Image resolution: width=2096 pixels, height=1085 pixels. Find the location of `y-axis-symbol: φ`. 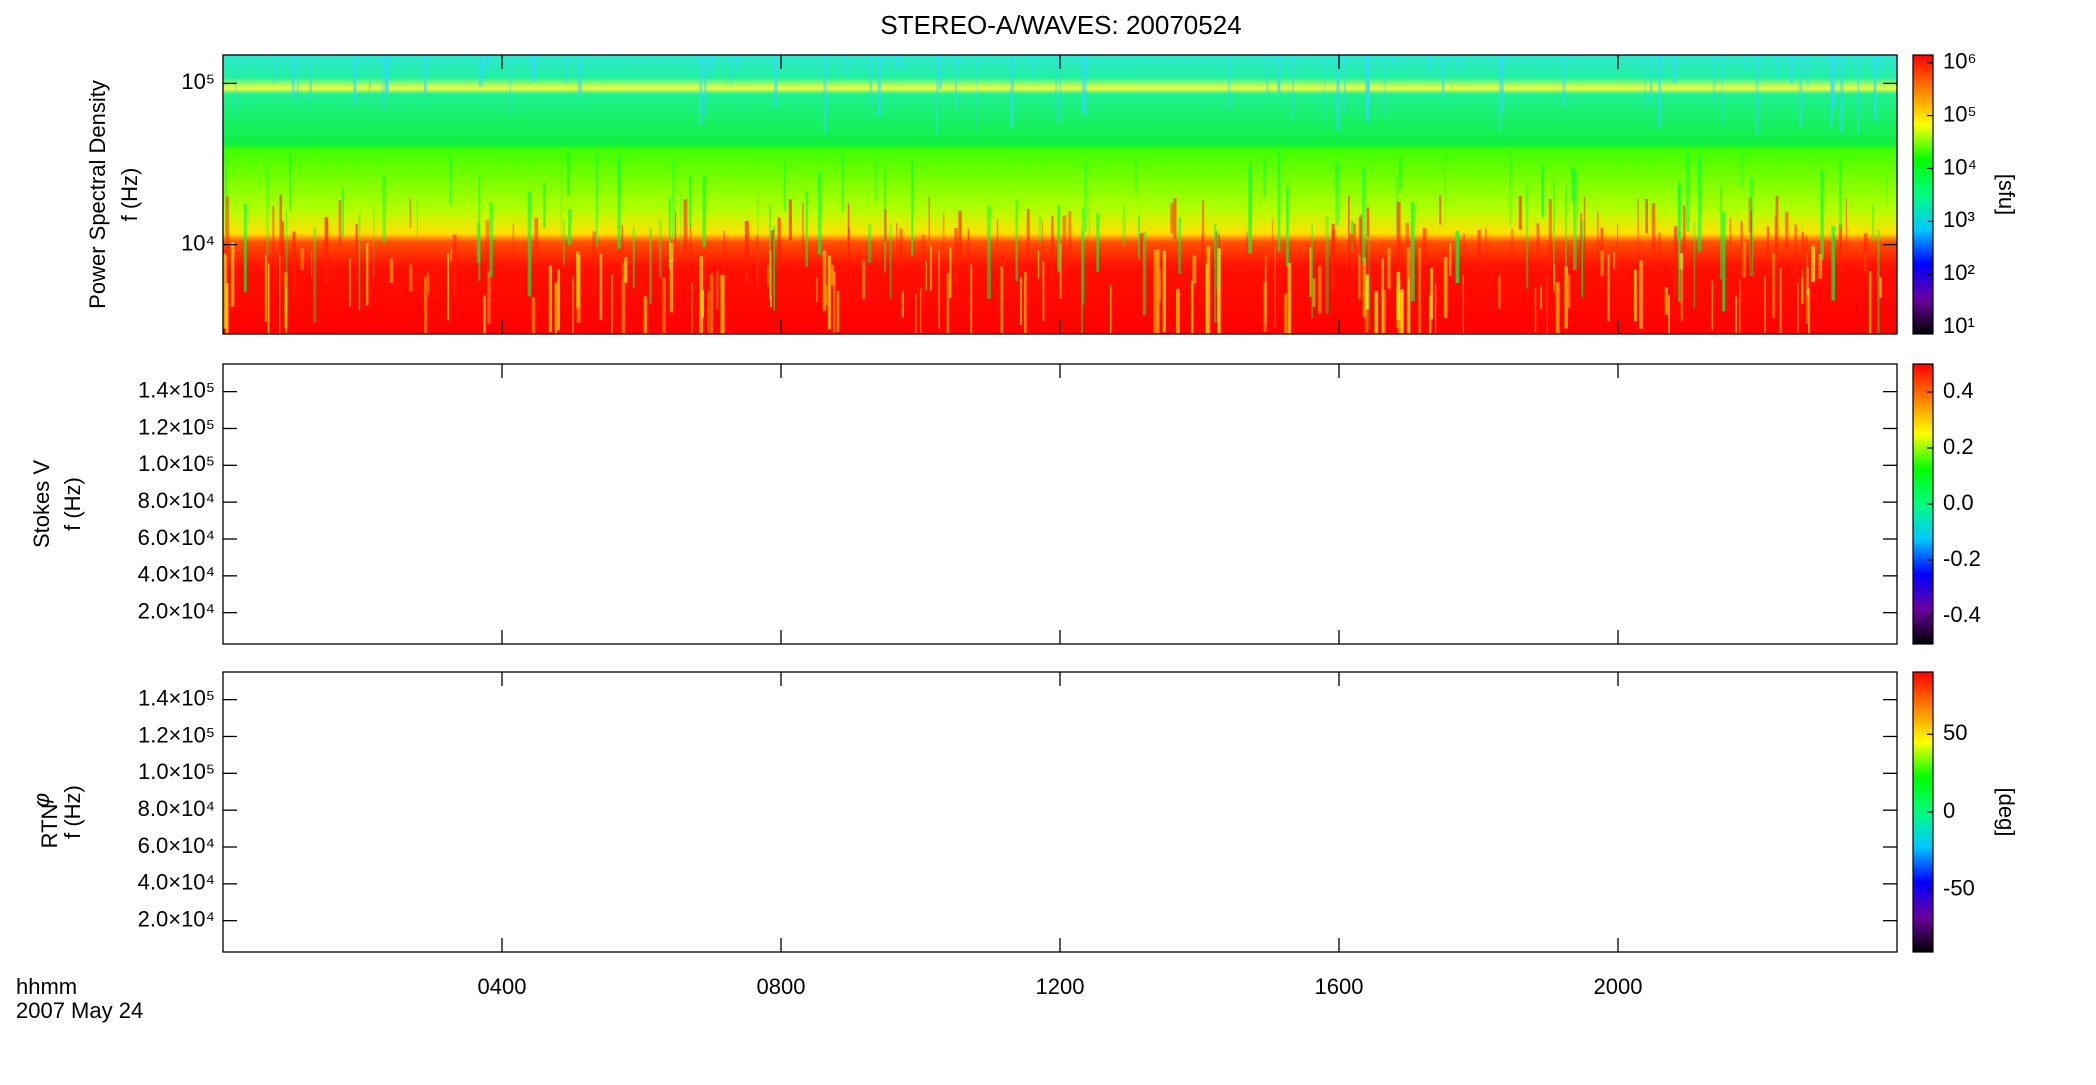

y-axis-symbol: φ is located at coordinates (41, 800).